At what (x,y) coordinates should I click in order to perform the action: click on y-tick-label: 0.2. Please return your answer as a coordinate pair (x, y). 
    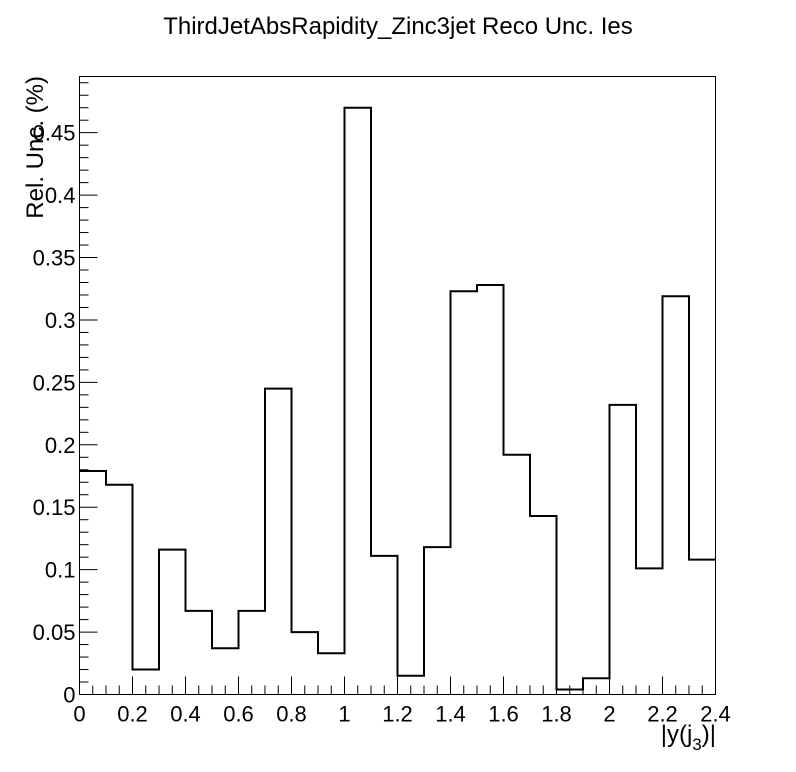
    Looking at the image, I should click on (60, 445).